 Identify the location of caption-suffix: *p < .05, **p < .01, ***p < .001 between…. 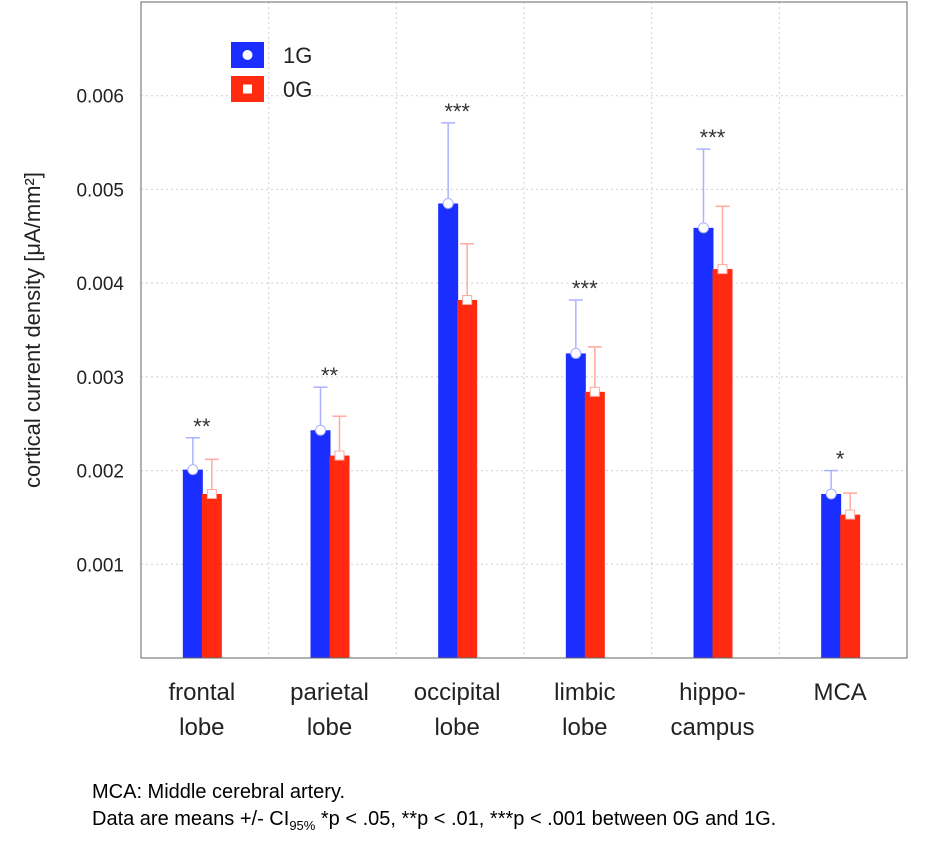
(546, 819).